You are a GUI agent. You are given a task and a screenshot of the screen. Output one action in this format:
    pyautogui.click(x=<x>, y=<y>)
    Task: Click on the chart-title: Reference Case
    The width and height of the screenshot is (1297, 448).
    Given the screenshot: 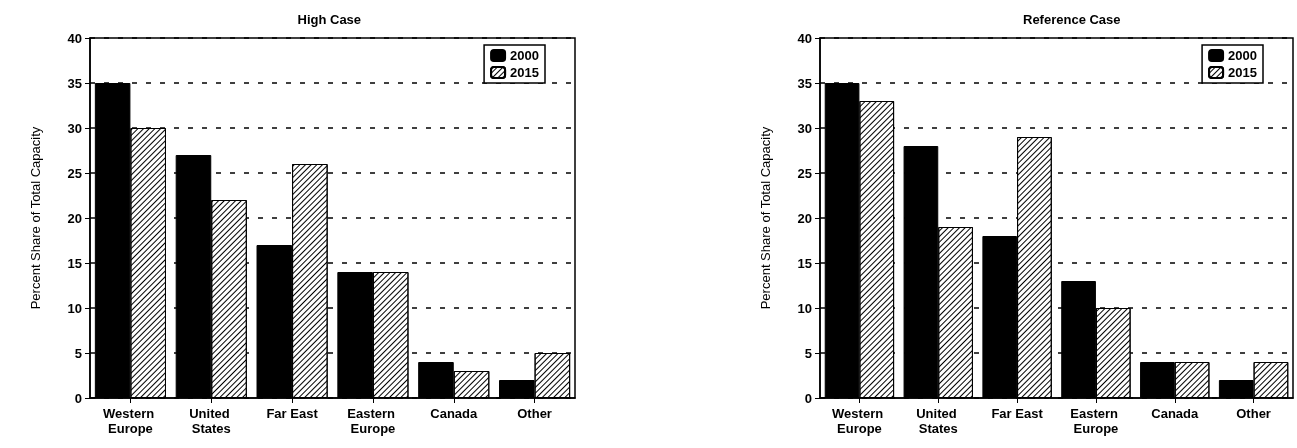 What is the action you would take?
    pyautogui.click(x=1072, y=19)
    